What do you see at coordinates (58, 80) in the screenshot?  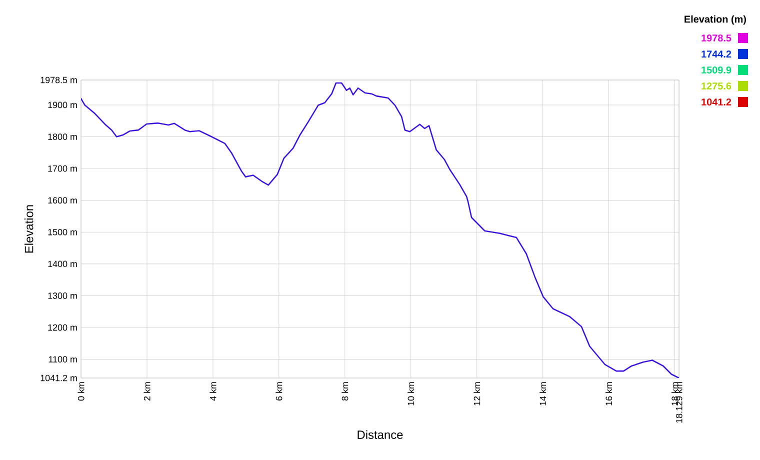 I see `y-tick-label: 1978.5 m` at bounding box center [58, 80].